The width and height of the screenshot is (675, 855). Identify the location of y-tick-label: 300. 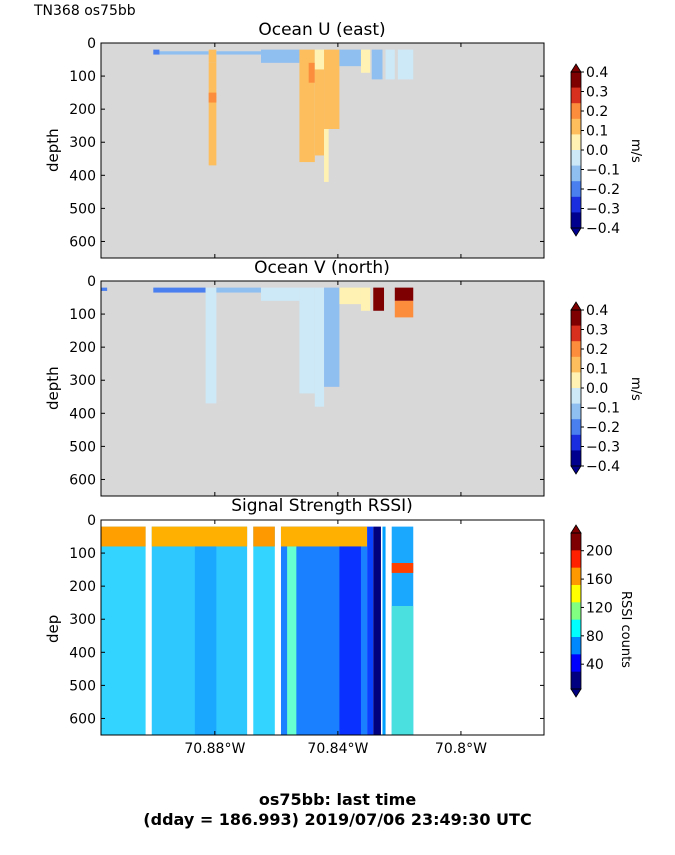
(82, 381).